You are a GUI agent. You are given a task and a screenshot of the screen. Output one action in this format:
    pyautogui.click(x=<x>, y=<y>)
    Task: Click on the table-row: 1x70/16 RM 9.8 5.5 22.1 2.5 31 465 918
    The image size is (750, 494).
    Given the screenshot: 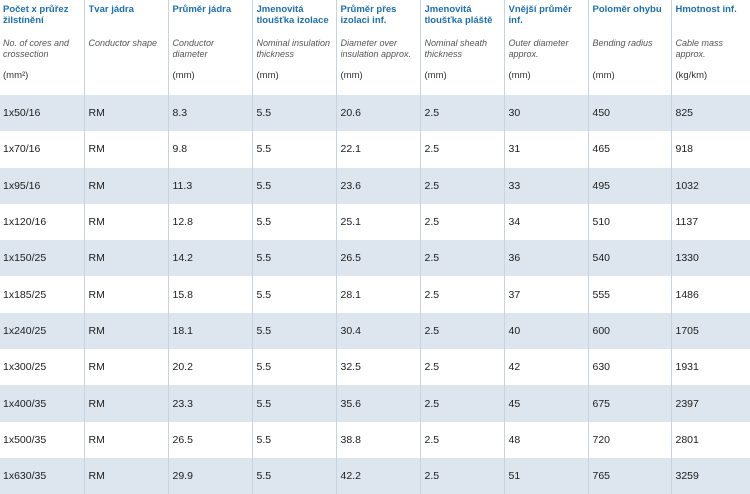 What is the action you would take?
    pyautogui.click(x=375, y=149)
    